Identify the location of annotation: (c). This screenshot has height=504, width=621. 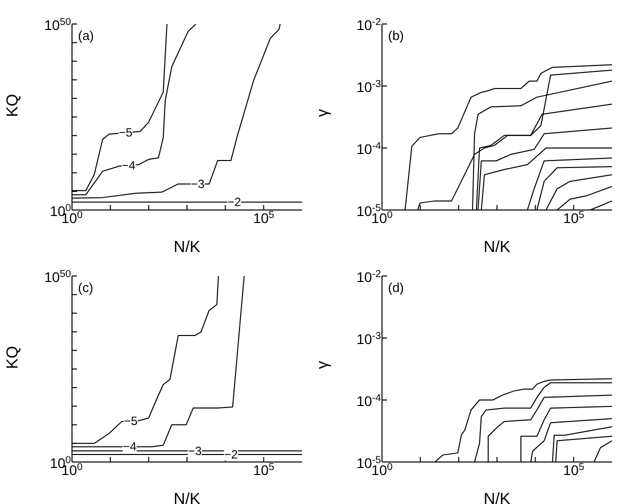
(86, 287).